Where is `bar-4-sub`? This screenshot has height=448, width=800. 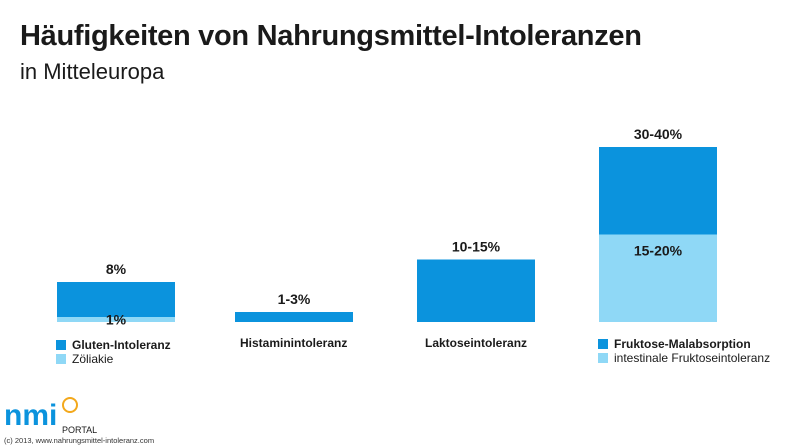
bar-4-sub is located at coordinates (658, 278).